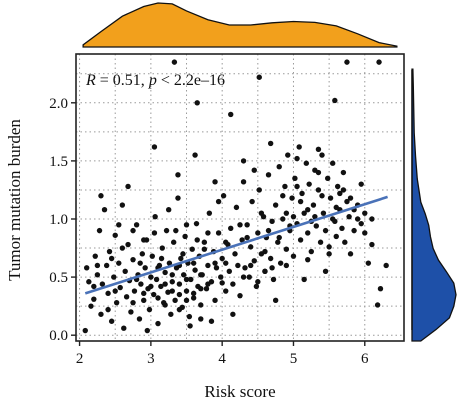 The width and height of the screenshot is (474, 410). What do you see at coordinates (152, 80) in the screenshot?
I see `p-label: p` at bounding box center [152, 80].